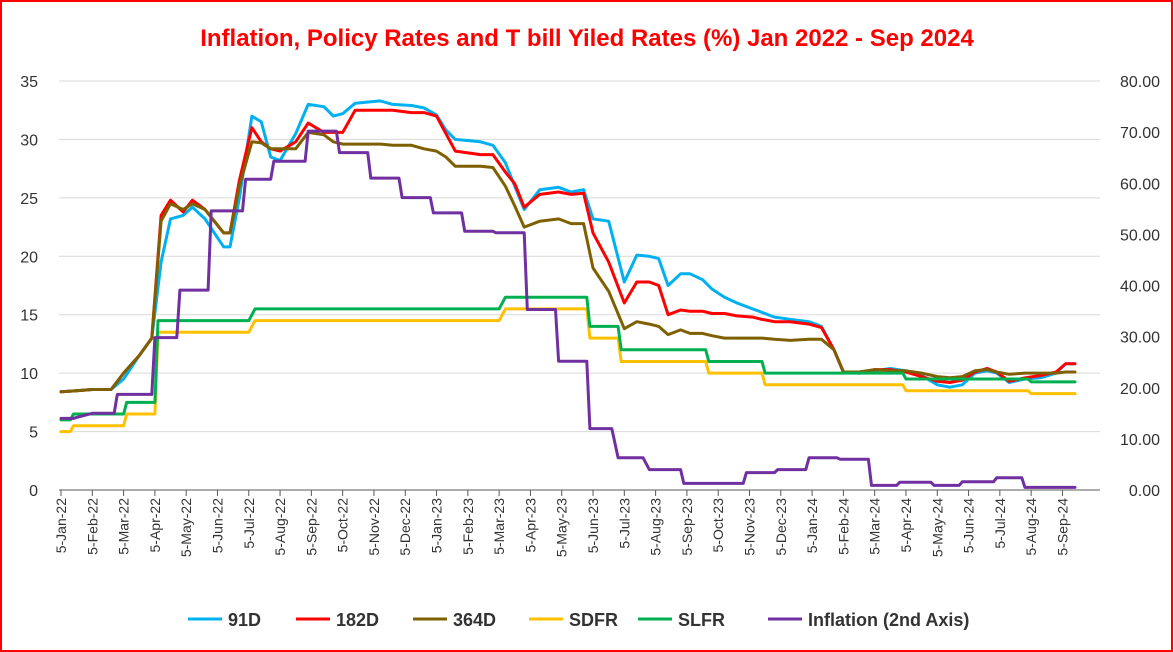 Image resolution: width=1173 pixels, height=652 pixels. What do you see at coordinates (969, 525) in the screenshot?
I see `x-tick-label: 5-Jun-24` at bounding box center [969, 525].